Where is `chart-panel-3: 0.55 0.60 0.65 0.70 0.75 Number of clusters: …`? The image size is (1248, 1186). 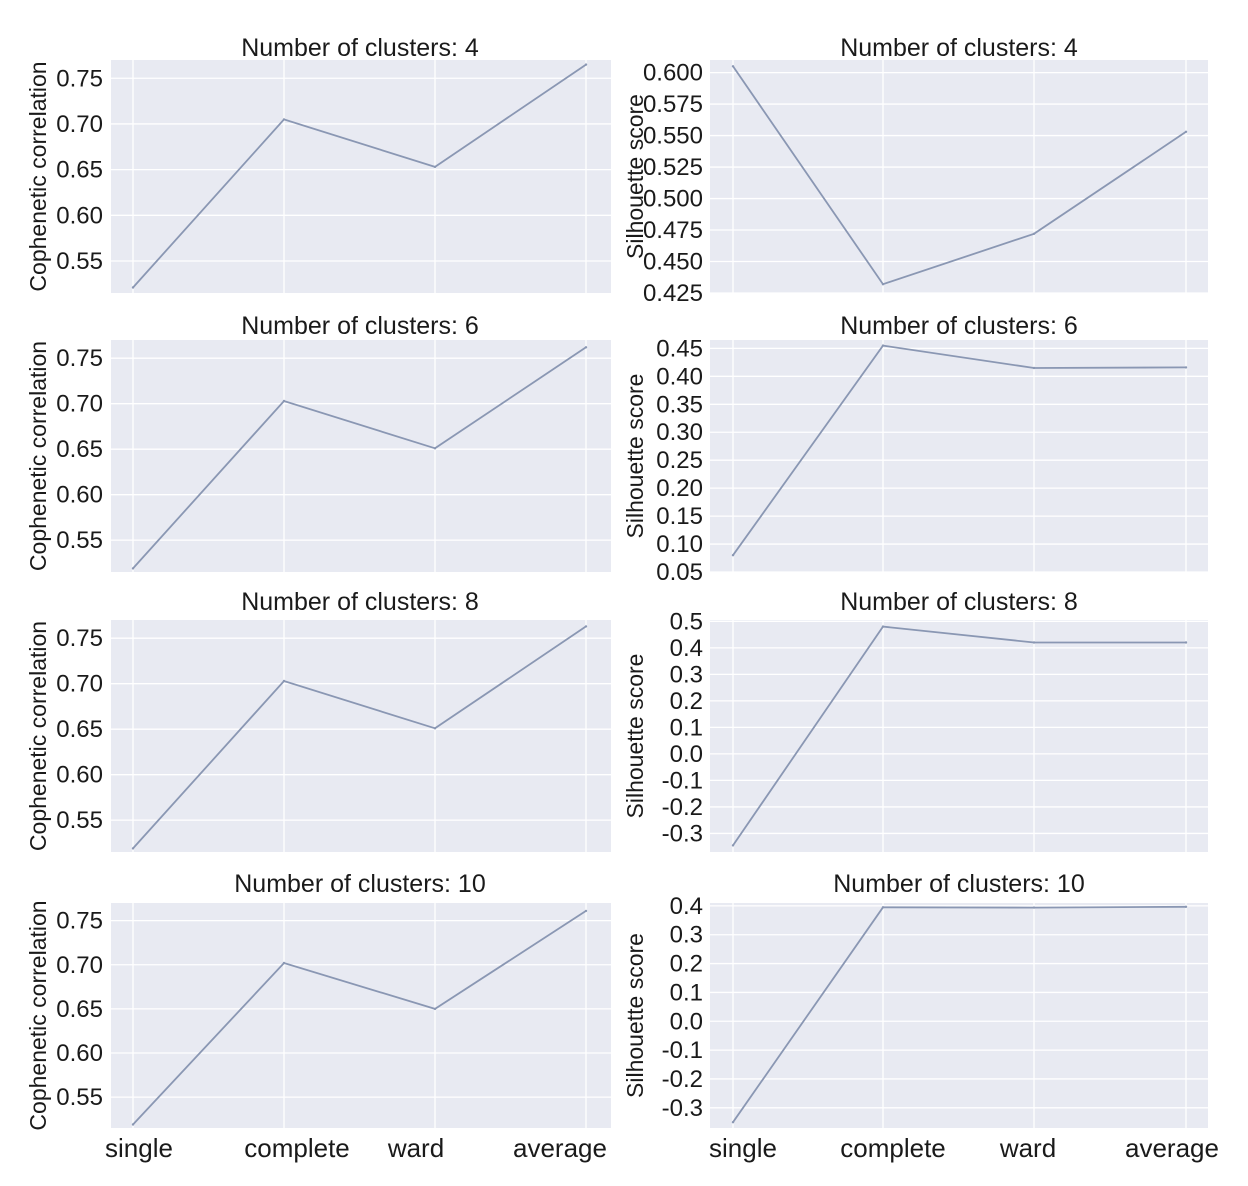 chart-panel-3: 0.55 0.60 0.65 0.70 0.75 Number of clusters: … is located at coordinates (318, 442).